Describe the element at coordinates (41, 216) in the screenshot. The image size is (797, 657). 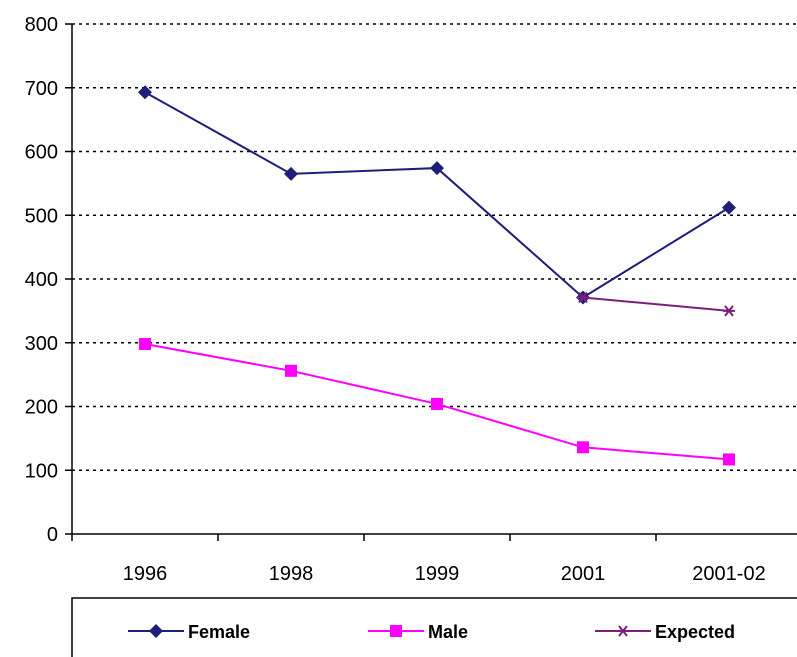
I see `y-tick-label: 500` at that location.